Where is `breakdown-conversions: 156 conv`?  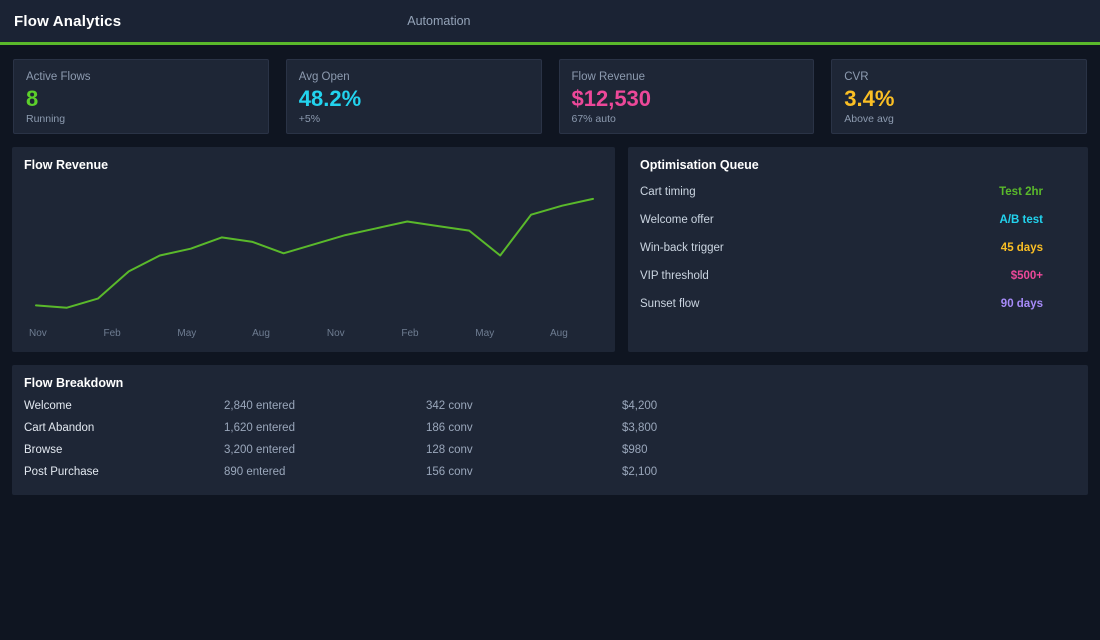 breakdown-conversions: 156 conv is located at coordinates (449, 472).